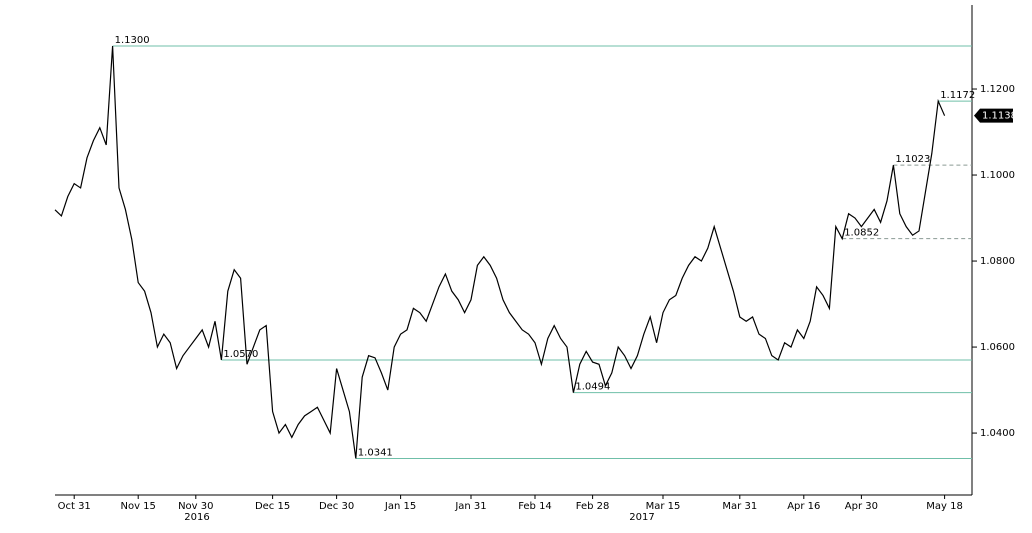 The width and height of the screenshot is (1032, 533). Describe the element at coordinates (137, 506) in the screenshot. I see `x-tick-label: Nov 15` at that location.